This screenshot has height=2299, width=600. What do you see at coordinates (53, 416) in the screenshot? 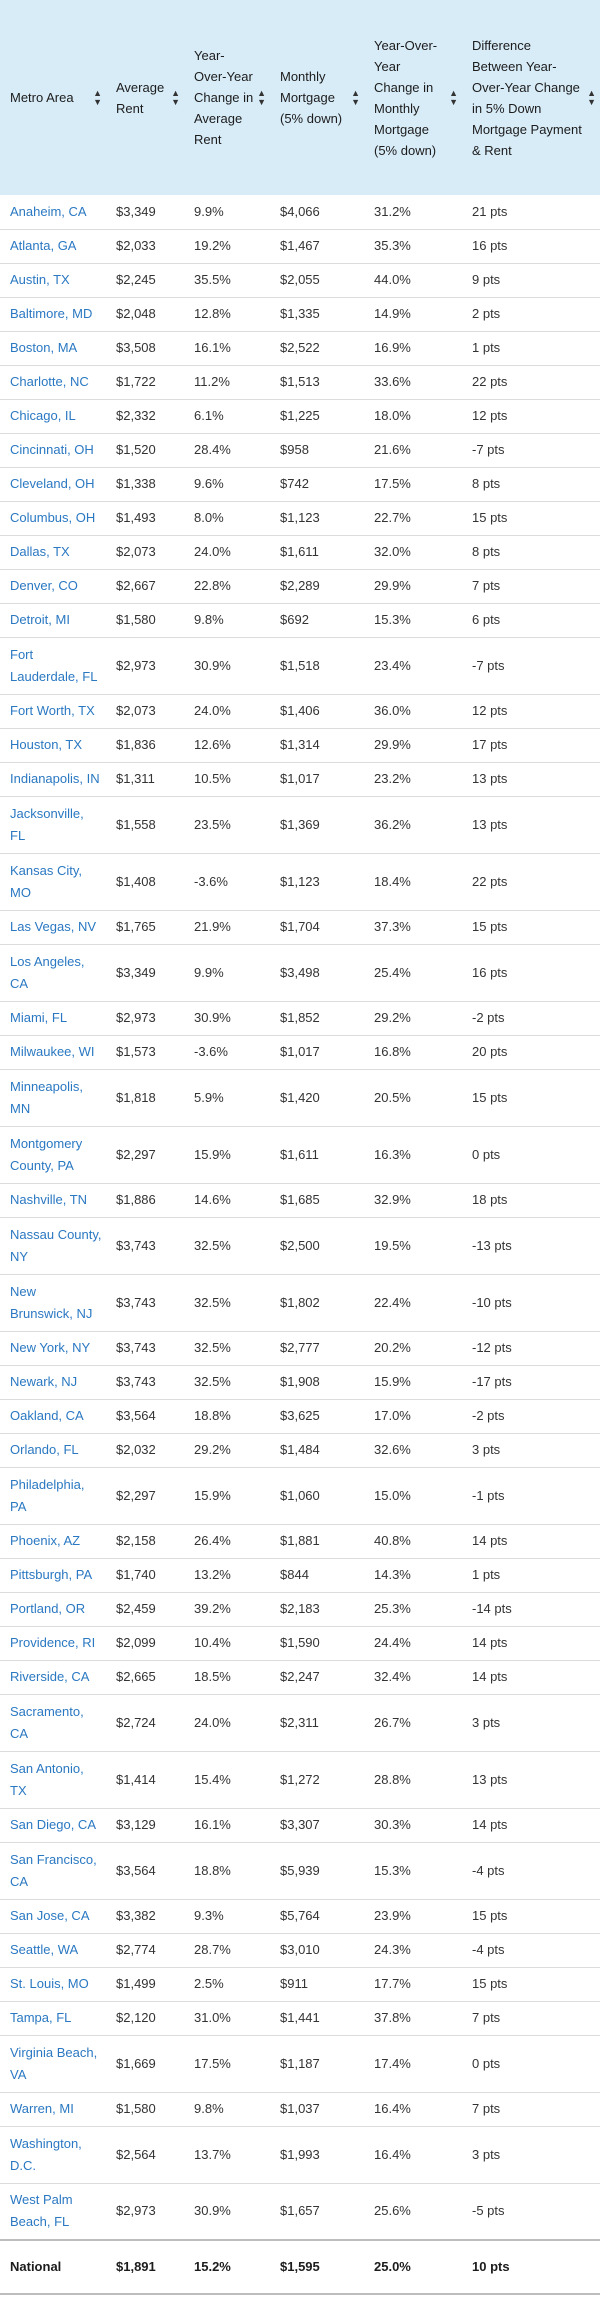
I see `metro-area-cell: Chicago, IL` at bounding box center [53, 416].